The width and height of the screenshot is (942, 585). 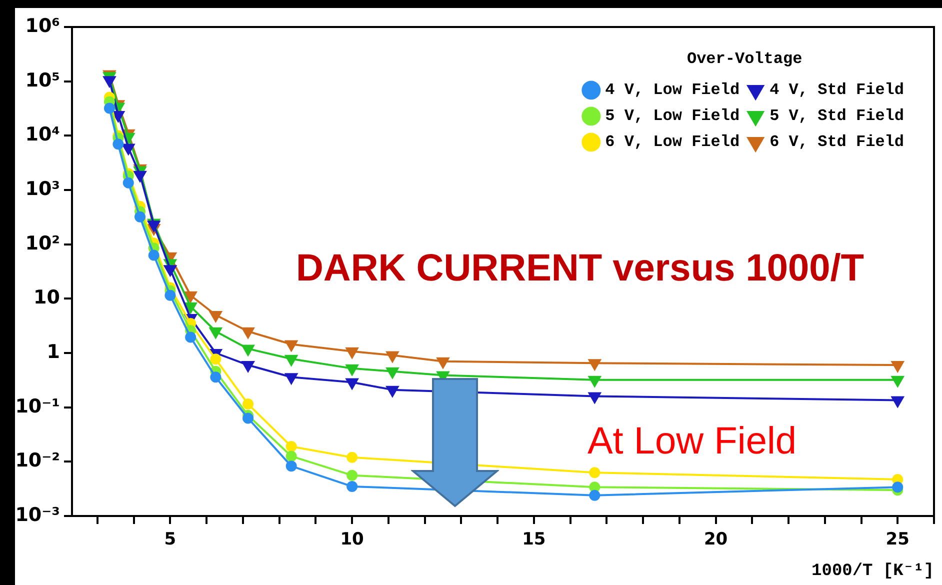 I want to click on legend-label: 6 V, Low Field, so click(x=672, y=142).